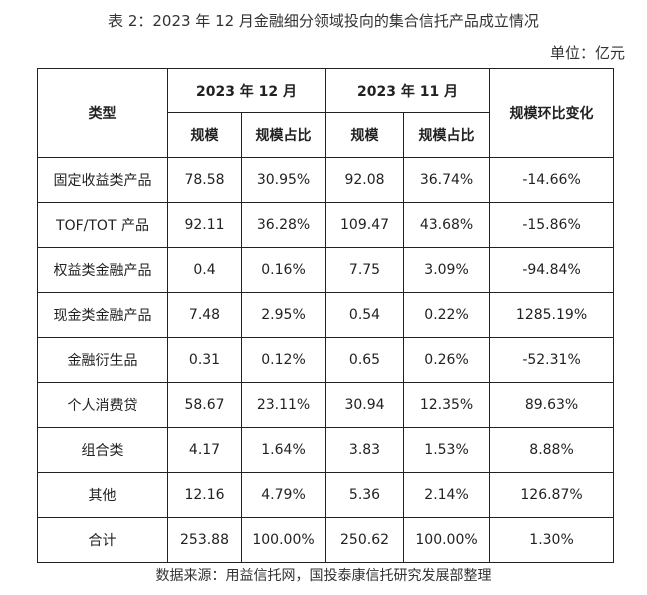  What do you see at coordinates (552, 315) in the screenshot?
I see `cell-change: 1285.19%` at bounding box center [552, 315].